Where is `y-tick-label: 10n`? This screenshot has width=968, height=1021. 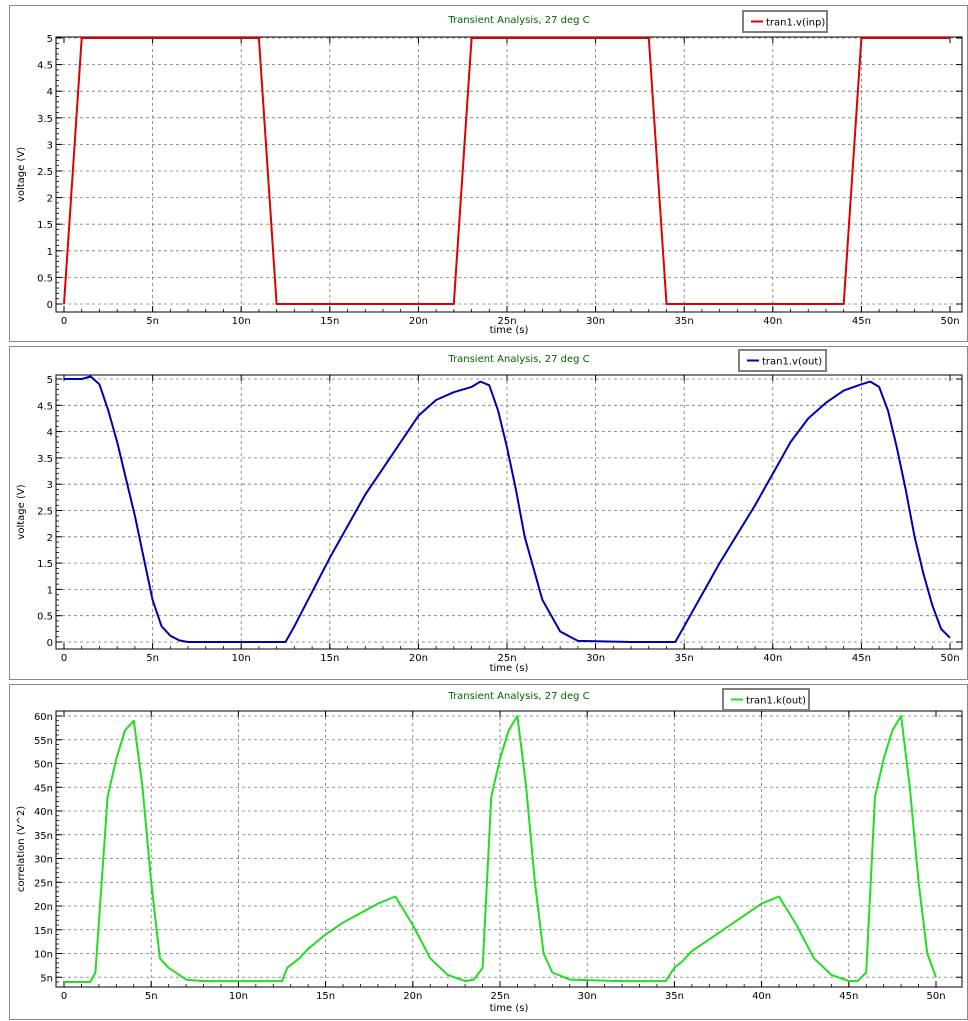
y-tick-label: 10n is located at coordinates (43, 955).